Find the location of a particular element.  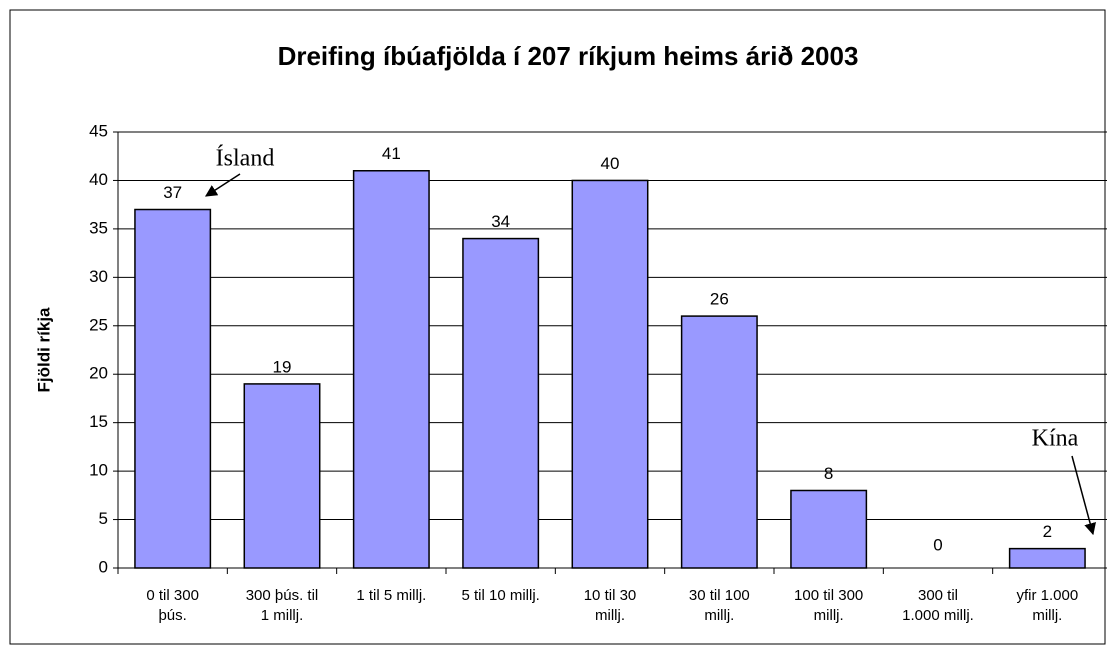

x-tick-label: 5 til 10 millj. is located at coordinates (500, 595).